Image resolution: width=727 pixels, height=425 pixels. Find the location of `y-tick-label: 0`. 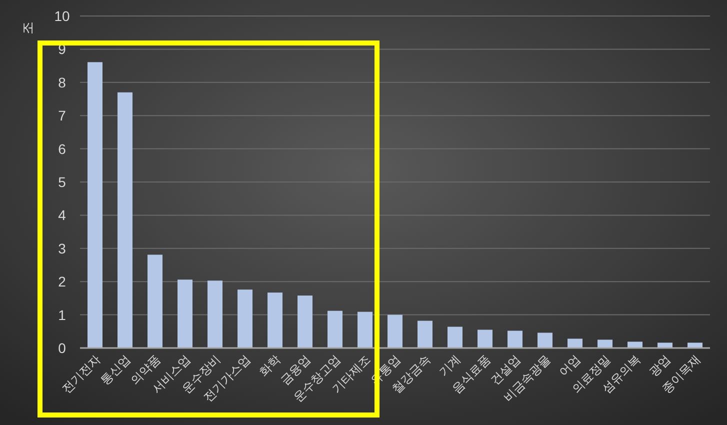

y-tick-label: 0 is located at coordinates (62, 348).